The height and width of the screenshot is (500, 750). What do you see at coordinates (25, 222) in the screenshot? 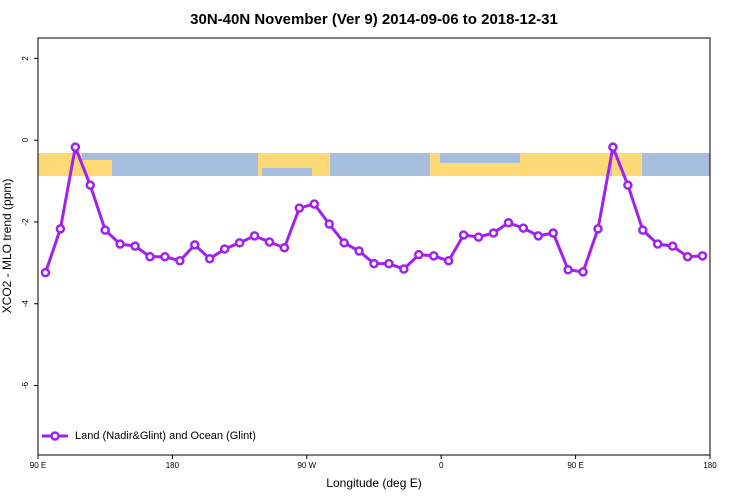
I see `y-tick-label: -2` at bounding box center [25, 222].